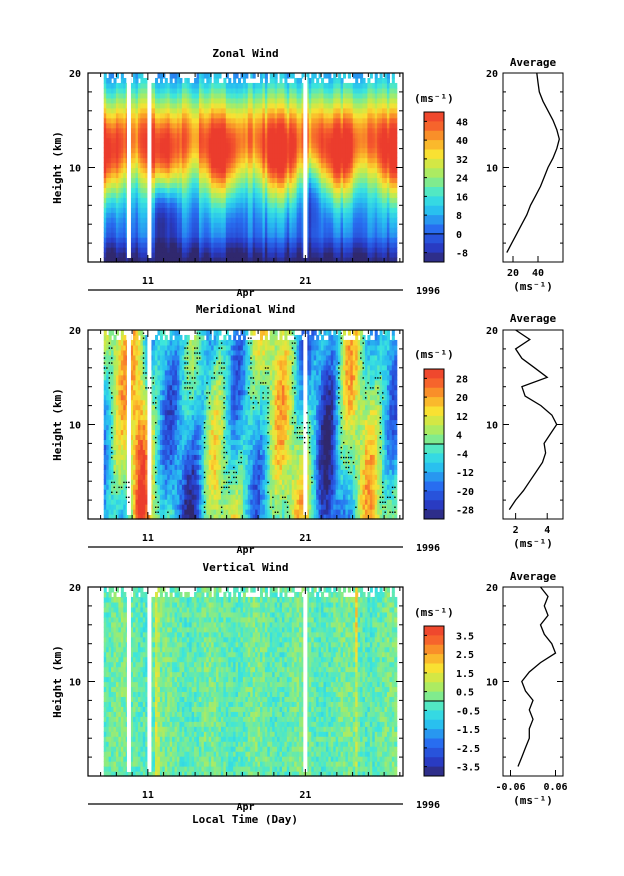 The width and height of the screenshot is (624, 876). Describe the element at coordinates (533, 62) in the screenshot. I see `profile-title: Average` at that location.